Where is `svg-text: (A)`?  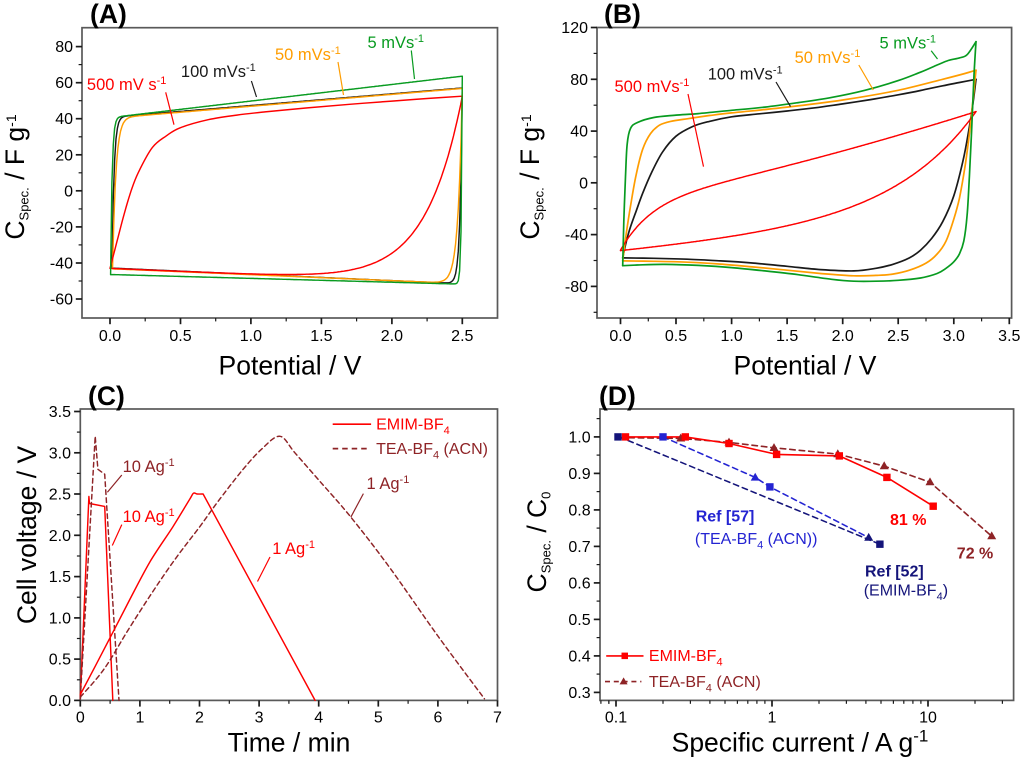 svg-text: (A) is located at coordinates (108, 14).